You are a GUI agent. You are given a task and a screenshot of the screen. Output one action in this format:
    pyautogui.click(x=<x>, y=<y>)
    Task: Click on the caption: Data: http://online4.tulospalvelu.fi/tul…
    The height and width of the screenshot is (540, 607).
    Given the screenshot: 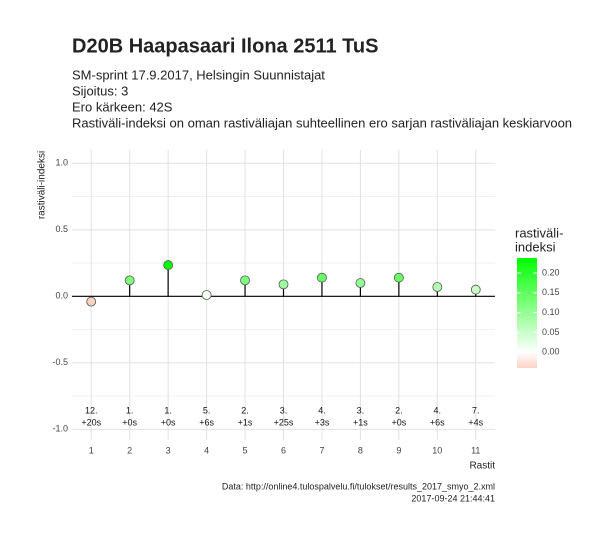 What is the action you would take?
    pyautogui.click(x=358, y=486)
    